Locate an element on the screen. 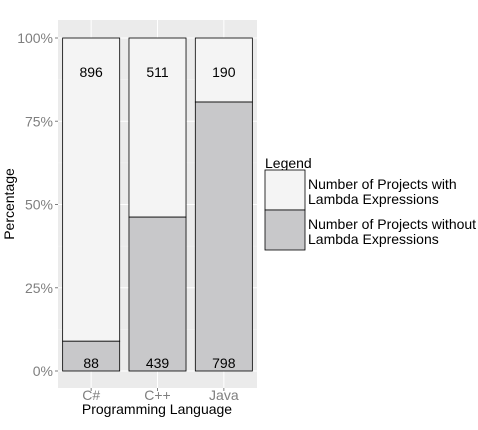 This screenshot has width=478, height=430. bar-without-lambda-csharp is located at coordinates (91, 356).